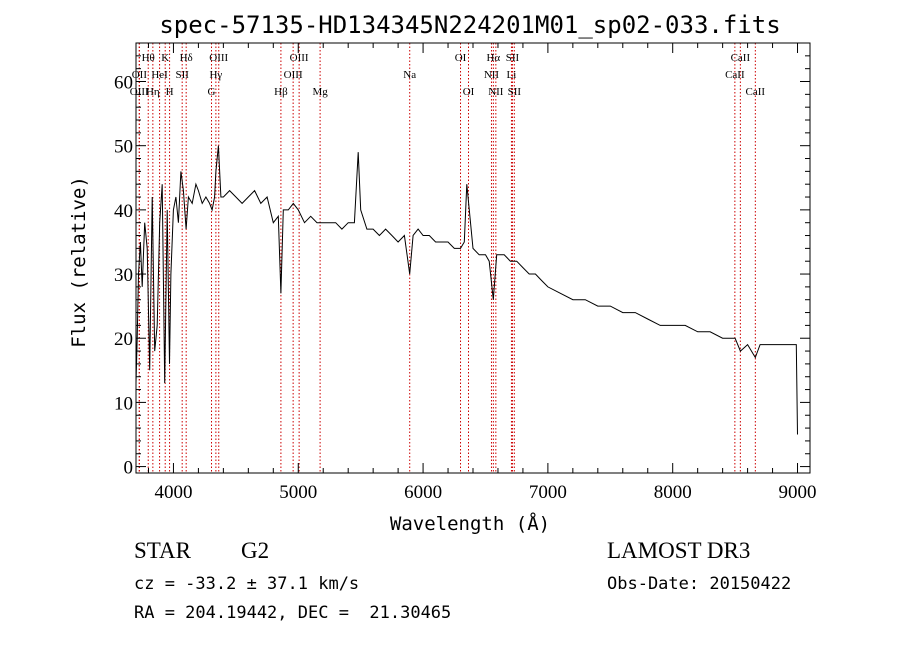 The width and height of the screenshot is (900, 649). Describe the element at coordinates (673, 492) in the screenshot. I see `x-tick-label-4: 8000` at that location.